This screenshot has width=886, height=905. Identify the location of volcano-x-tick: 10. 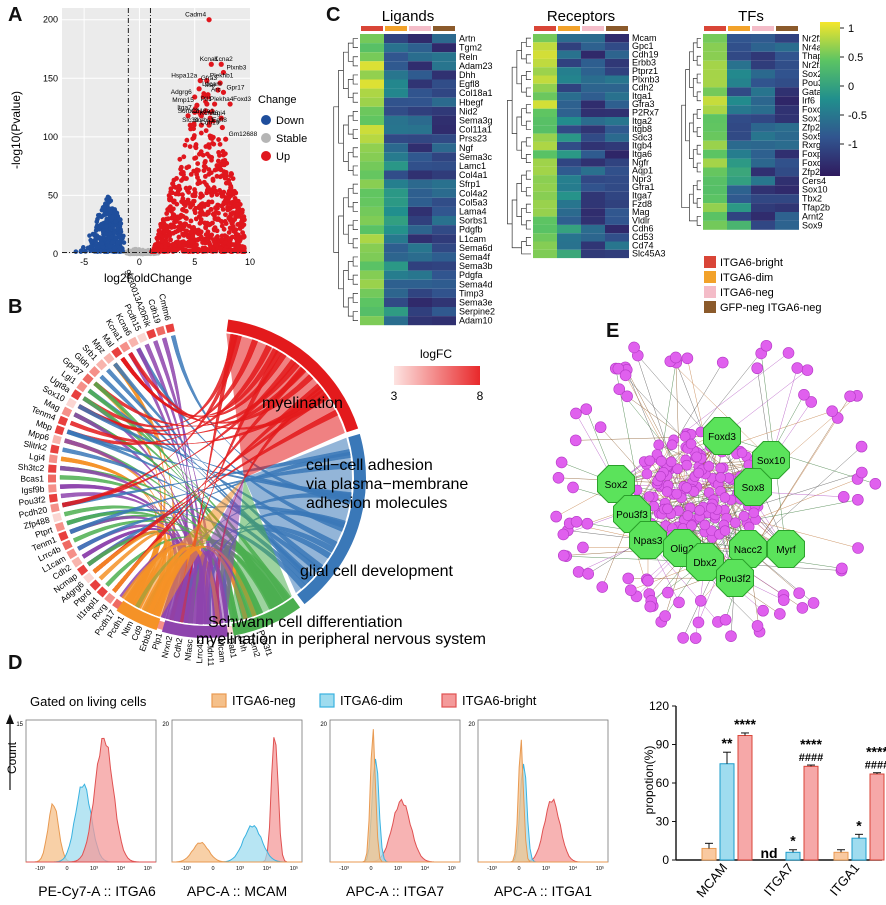
(250, 262).